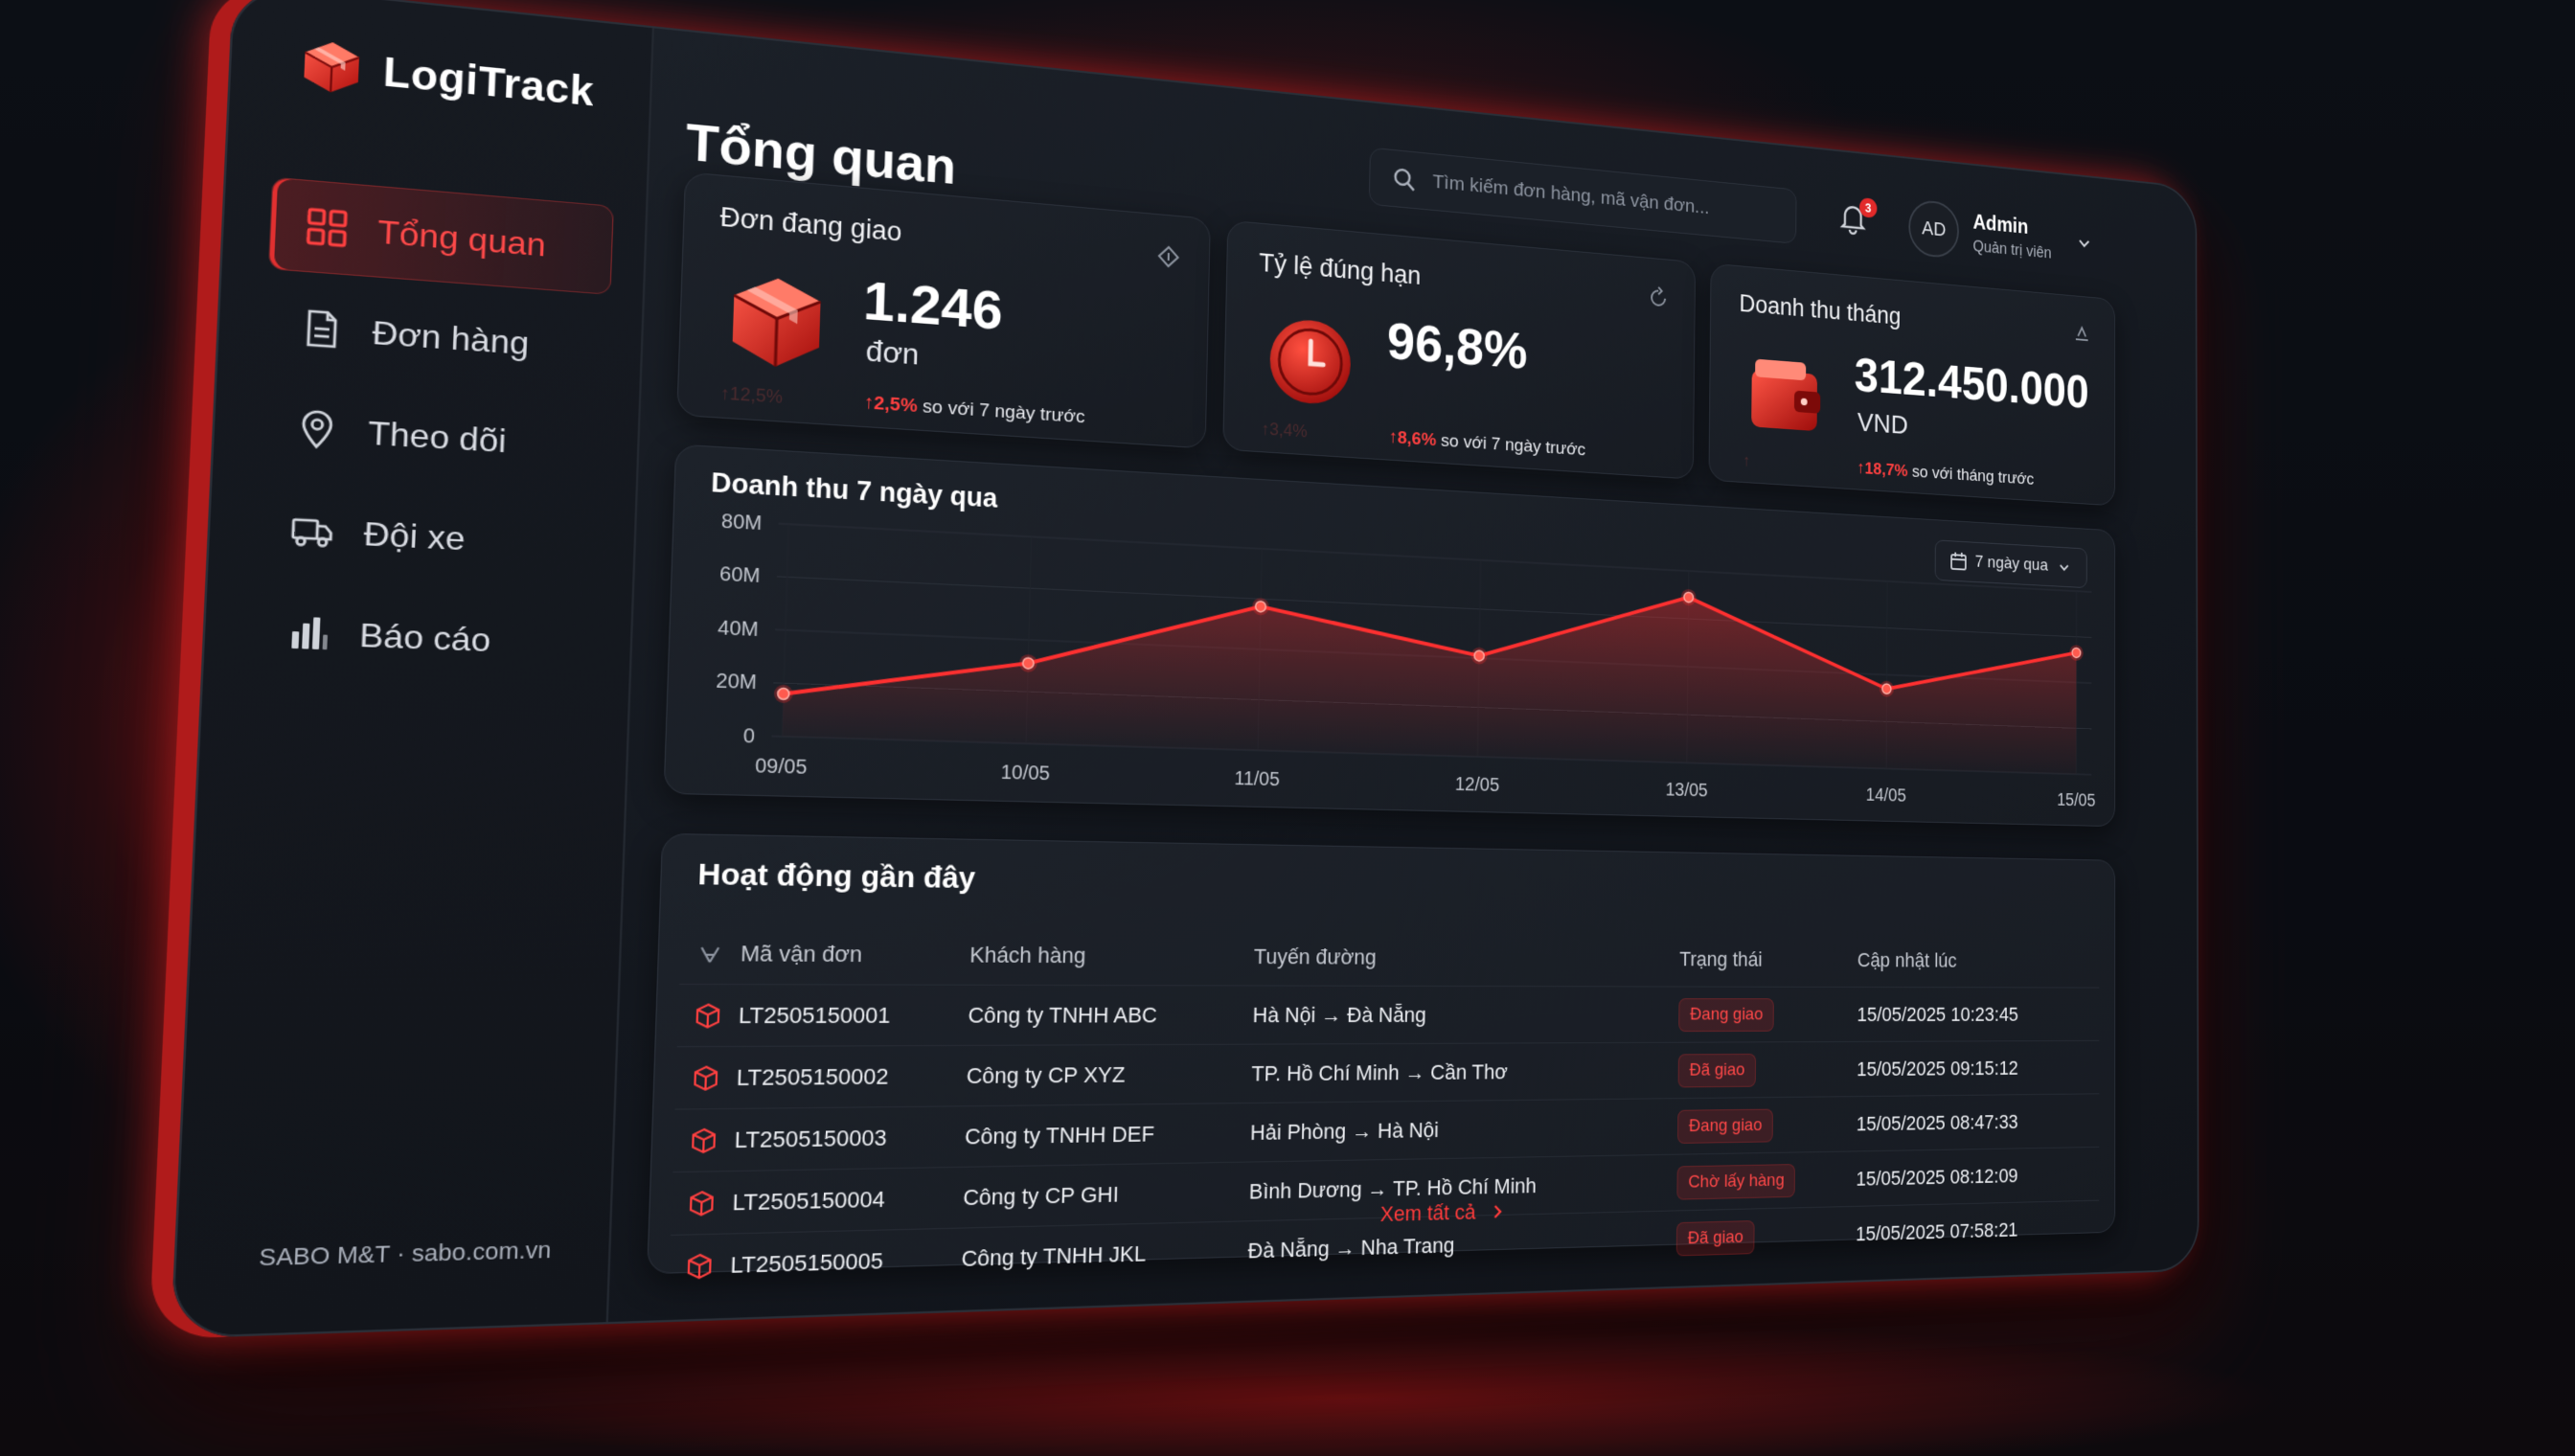 This screenshot has width=2575, height=1456. What do you see at coordinates (1686, 791) in the screenshot?
I see `x-tick-label: 13/05` at bounding box center [1686, 791].